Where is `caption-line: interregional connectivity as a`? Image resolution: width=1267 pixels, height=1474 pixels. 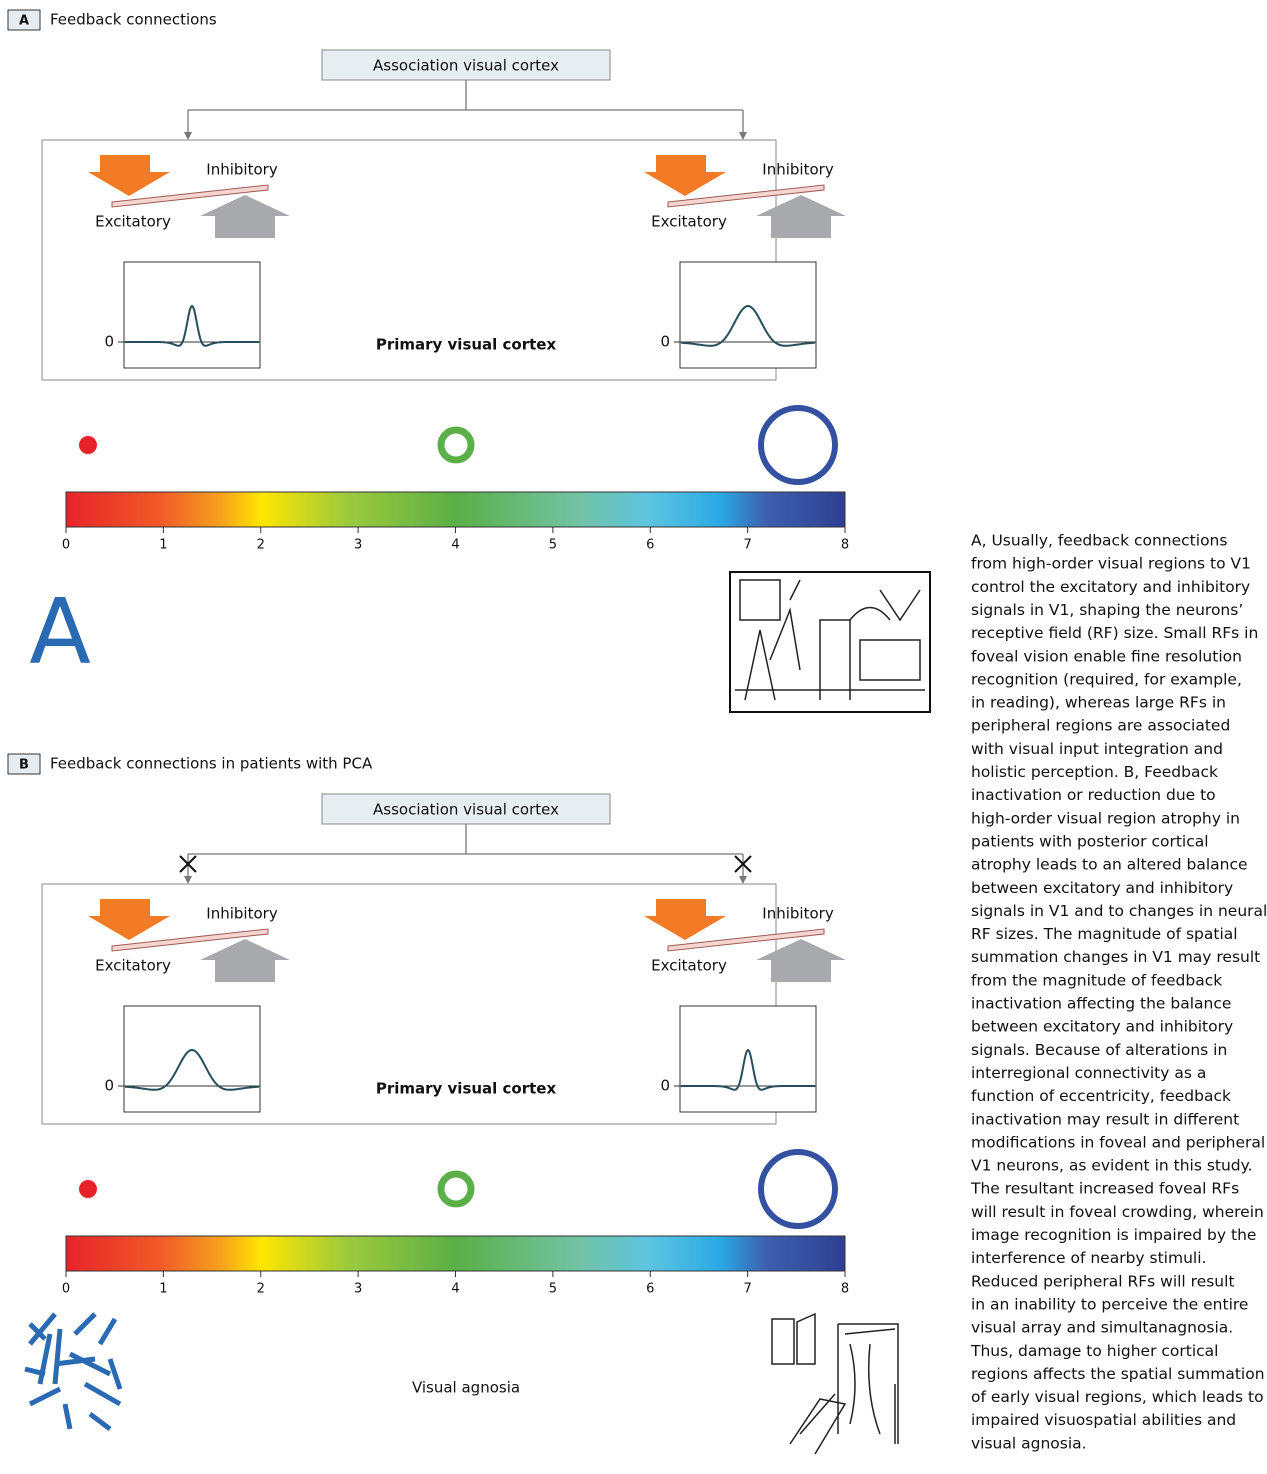
caption-line: interregional connectivity as a is located at coordinates (1088, 1073).